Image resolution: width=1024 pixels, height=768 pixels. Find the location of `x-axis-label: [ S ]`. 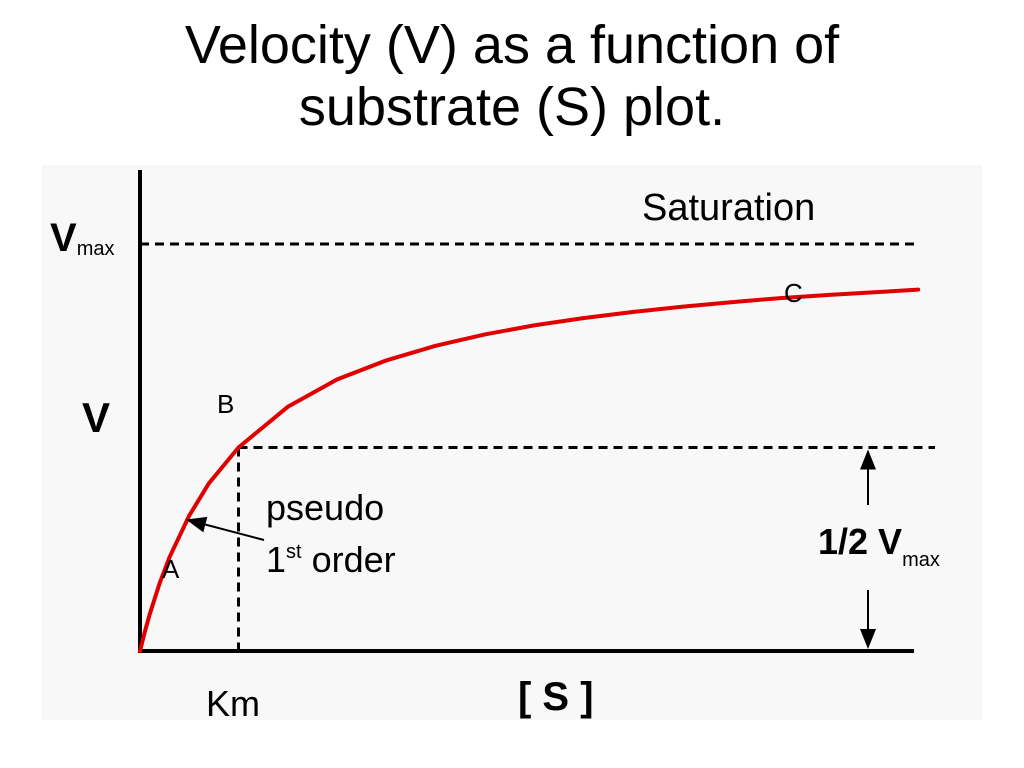

x-axis-label: [ S ] is located at coordinates (556, 697).